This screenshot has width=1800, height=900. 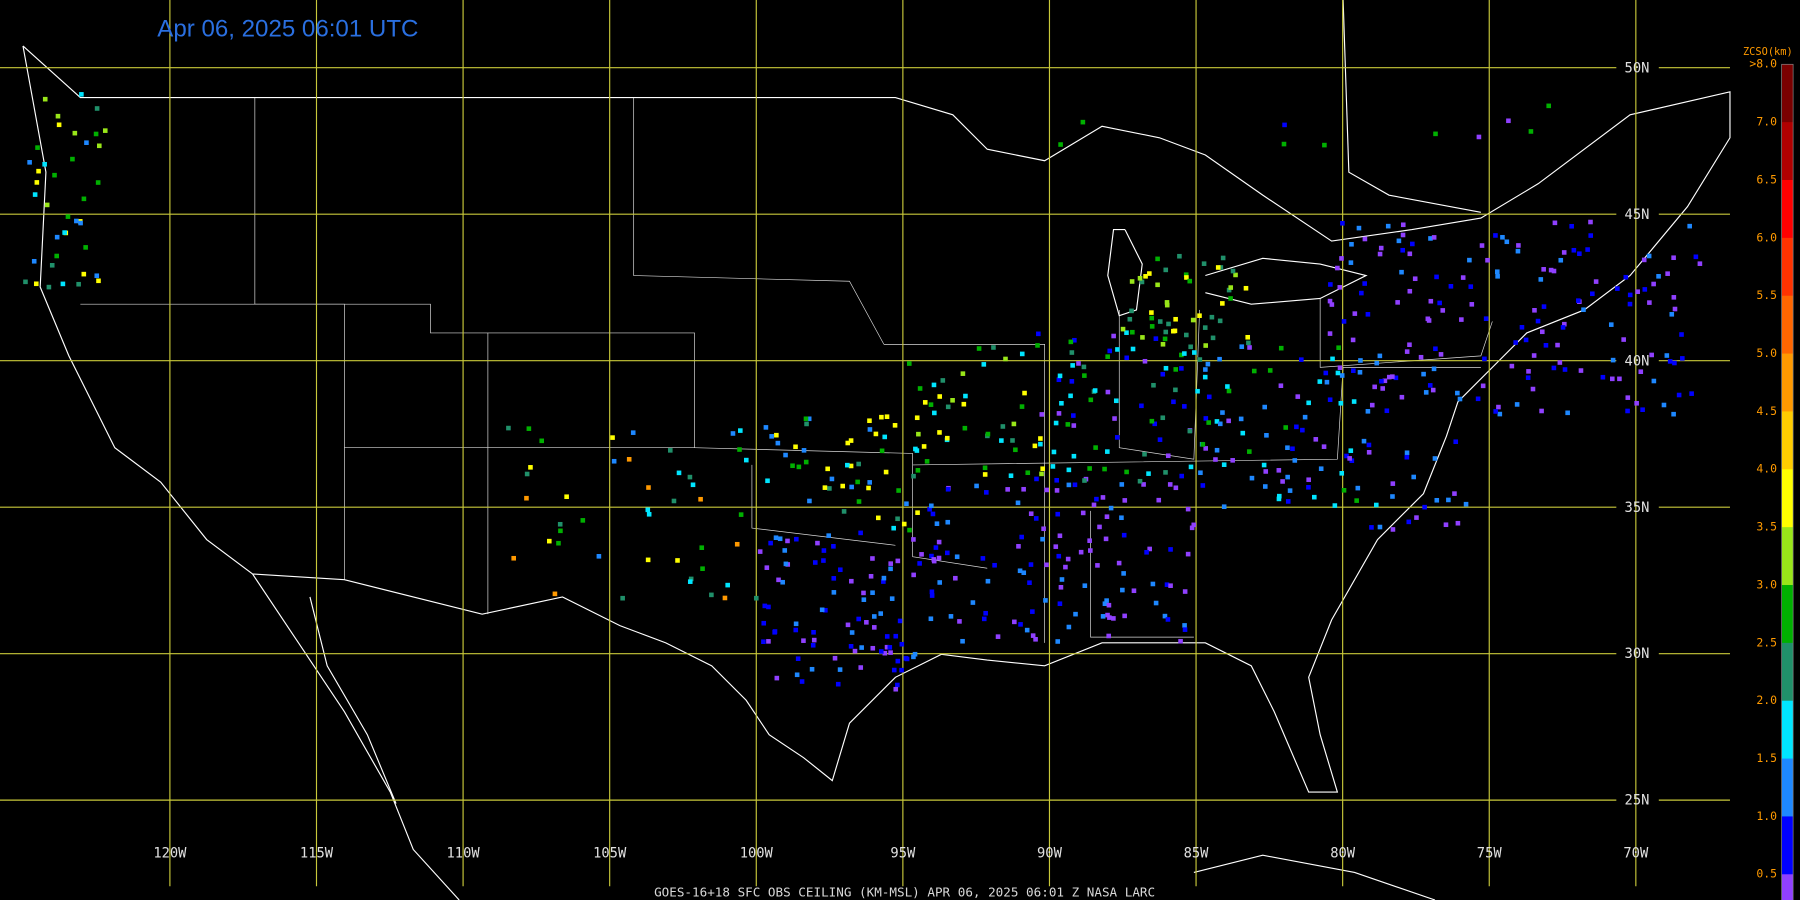 I want to click on legend-tick-label: >8.0, so click(x=1763, y=64).